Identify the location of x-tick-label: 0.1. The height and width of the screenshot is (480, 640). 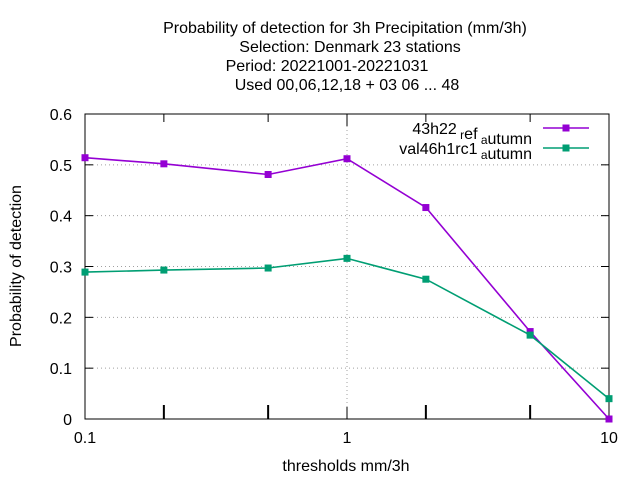
(85, 438).